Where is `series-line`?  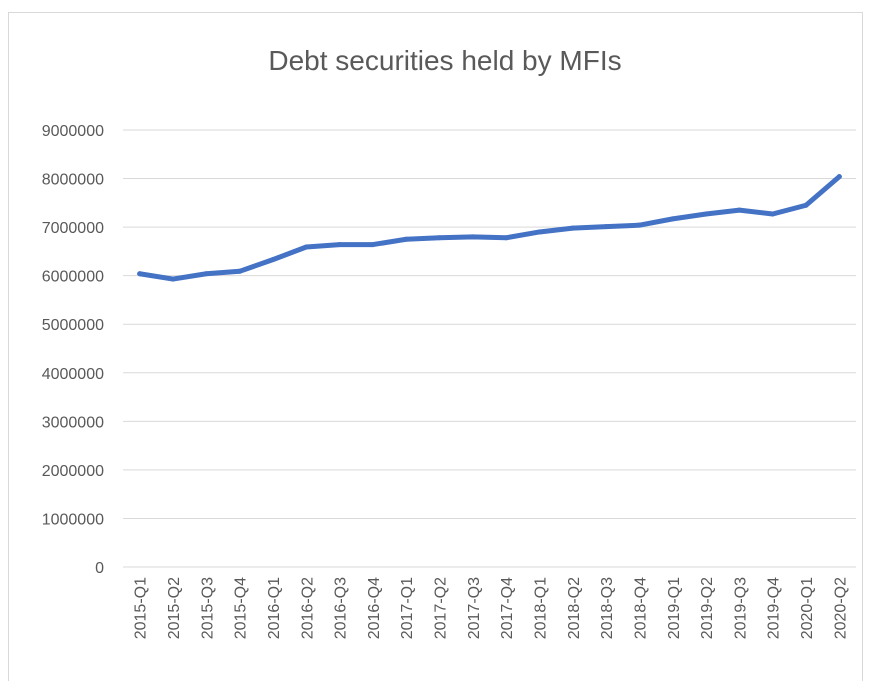
series-line is located at coordinates (489, 228).